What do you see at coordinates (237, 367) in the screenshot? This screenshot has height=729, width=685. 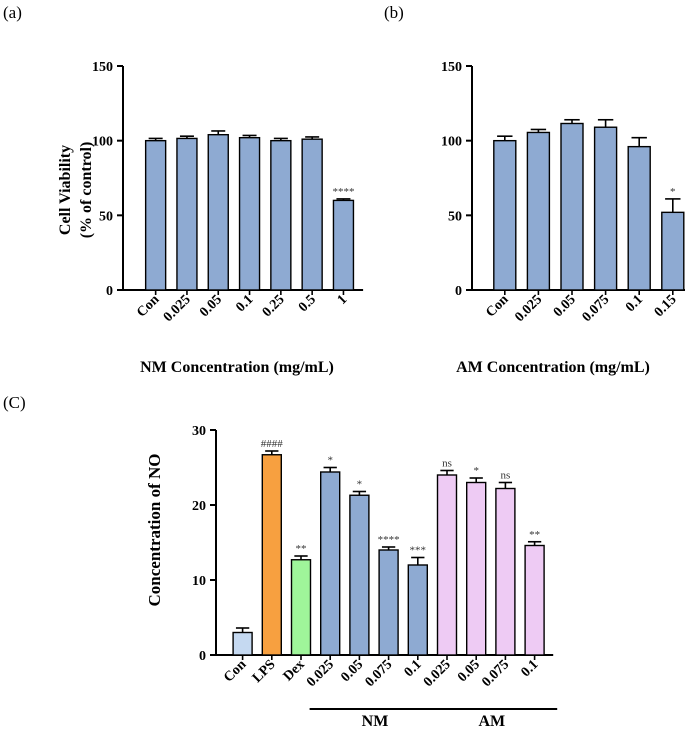 I see `x-axis-title-a: NM Concentration (mg/mL)` at bounding box center [237, 367].